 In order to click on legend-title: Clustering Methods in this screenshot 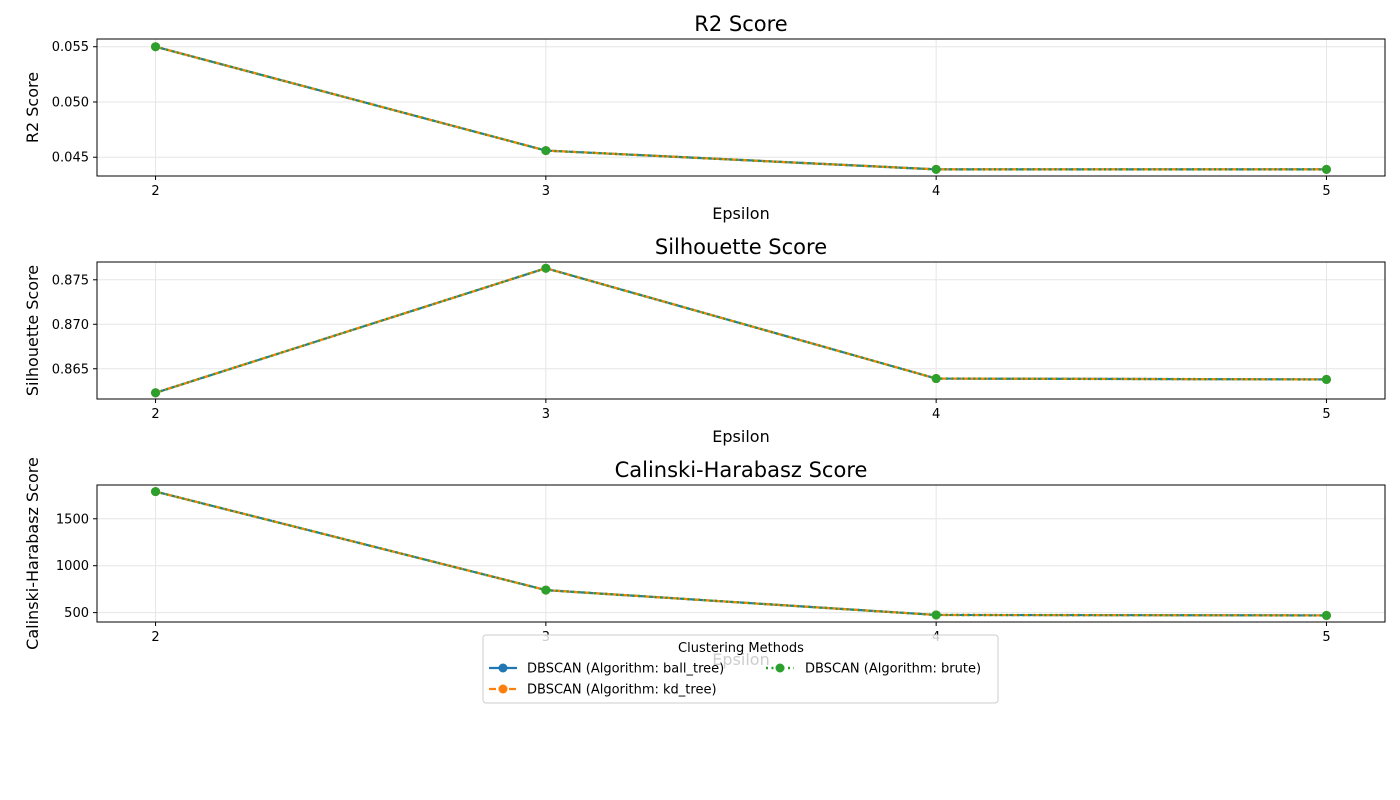, I will do `click(741, 648)`.